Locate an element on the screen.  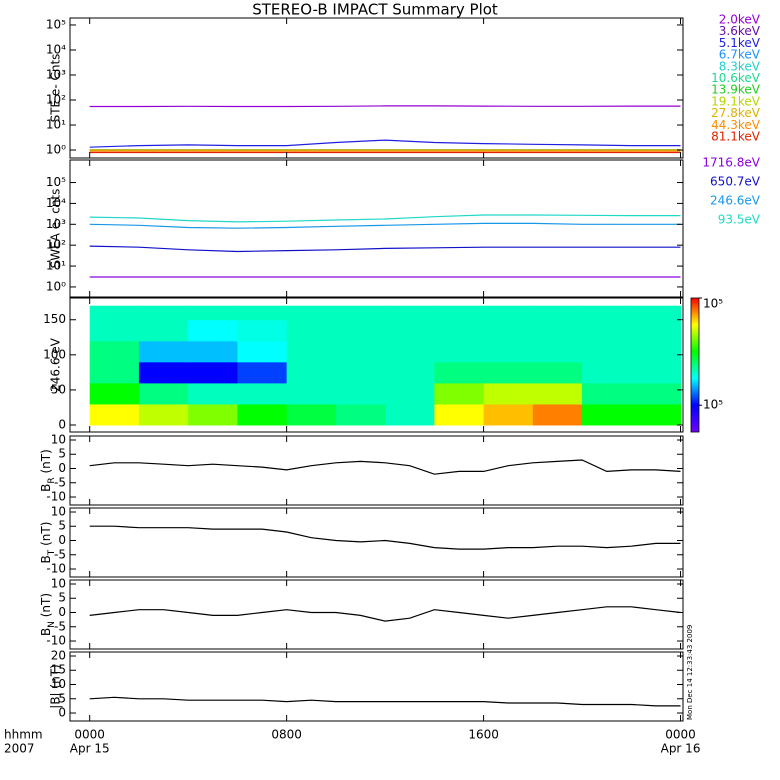
legend-entry: 93.5eV is located at coordinates (739, 220).